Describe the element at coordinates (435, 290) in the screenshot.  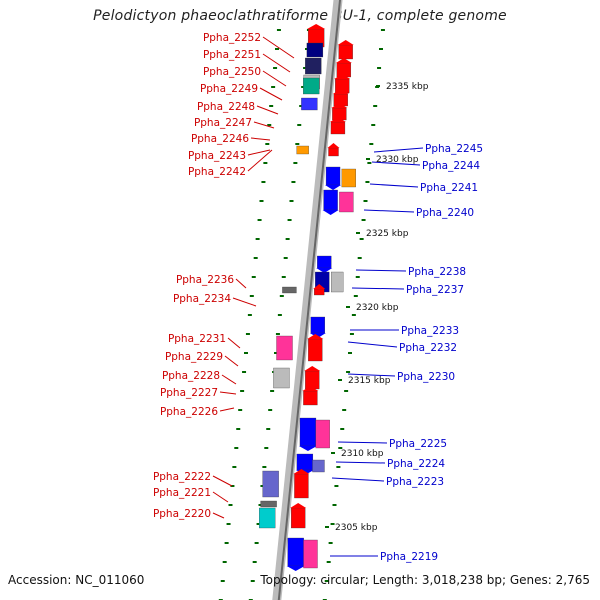
I see `gene-label-right: Ppha_2237` at that location.